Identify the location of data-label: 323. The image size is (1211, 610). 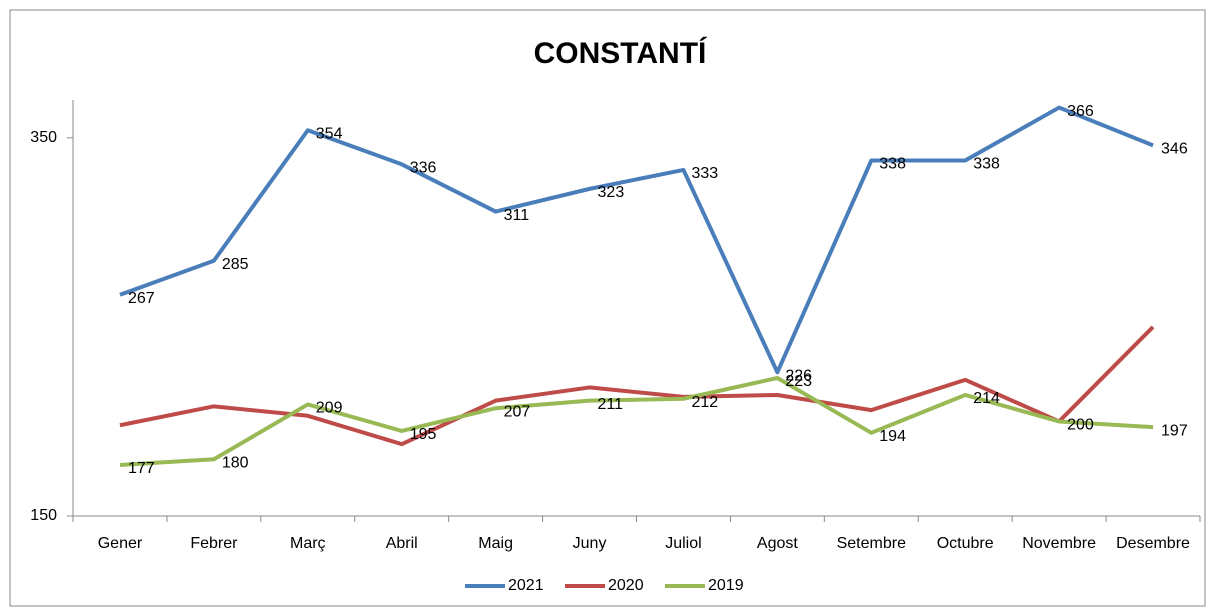
(611, 192).